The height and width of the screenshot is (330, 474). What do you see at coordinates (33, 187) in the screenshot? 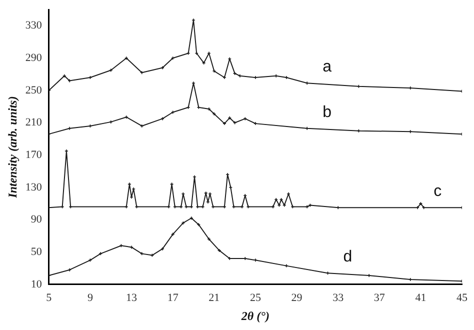
I see `y-tick-label: 130` at bounding box center [33, 187].